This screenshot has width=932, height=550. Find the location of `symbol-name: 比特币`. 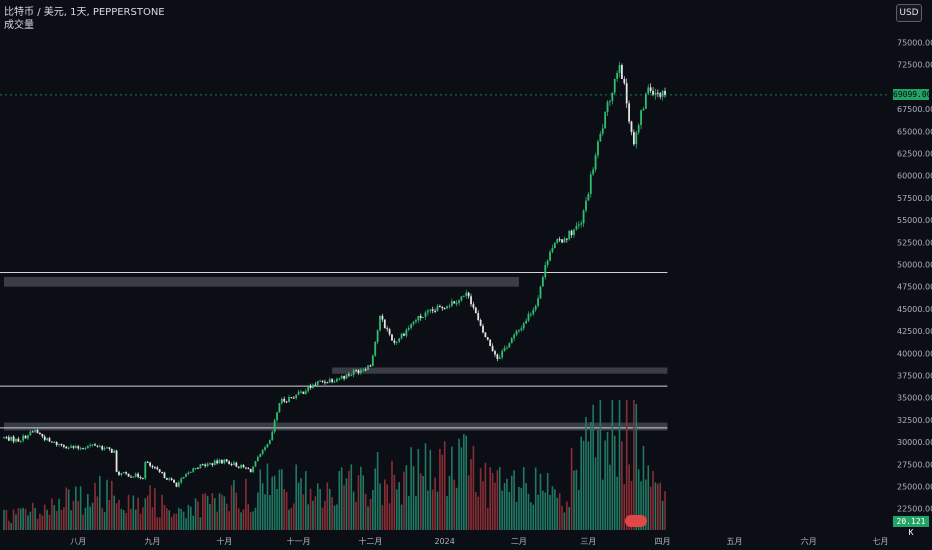

symbol-name: 比特币 is located at coordinates (19, 12).